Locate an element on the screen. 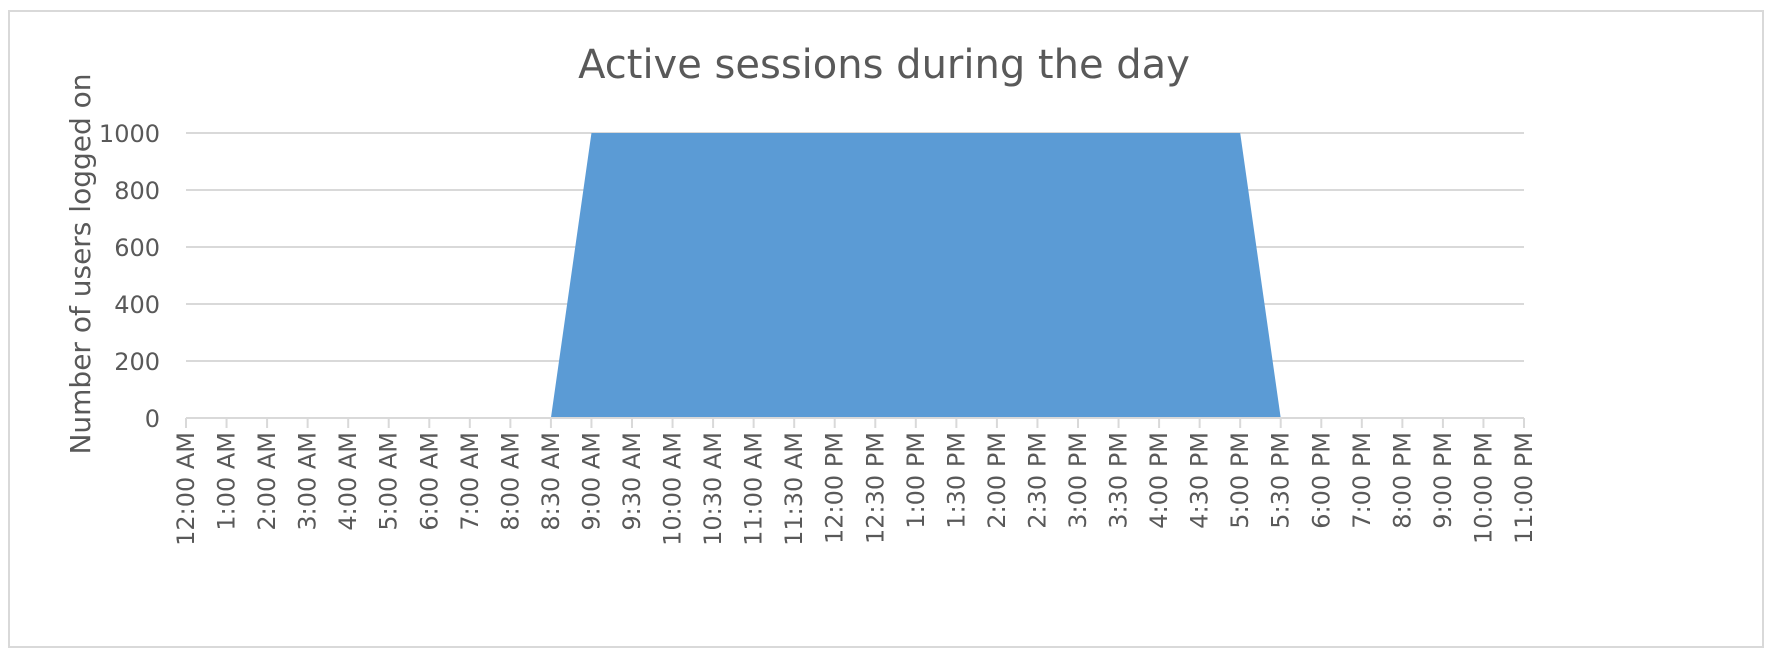  x-tick-label: 10:00 AM is located at coordinates (673, 489).